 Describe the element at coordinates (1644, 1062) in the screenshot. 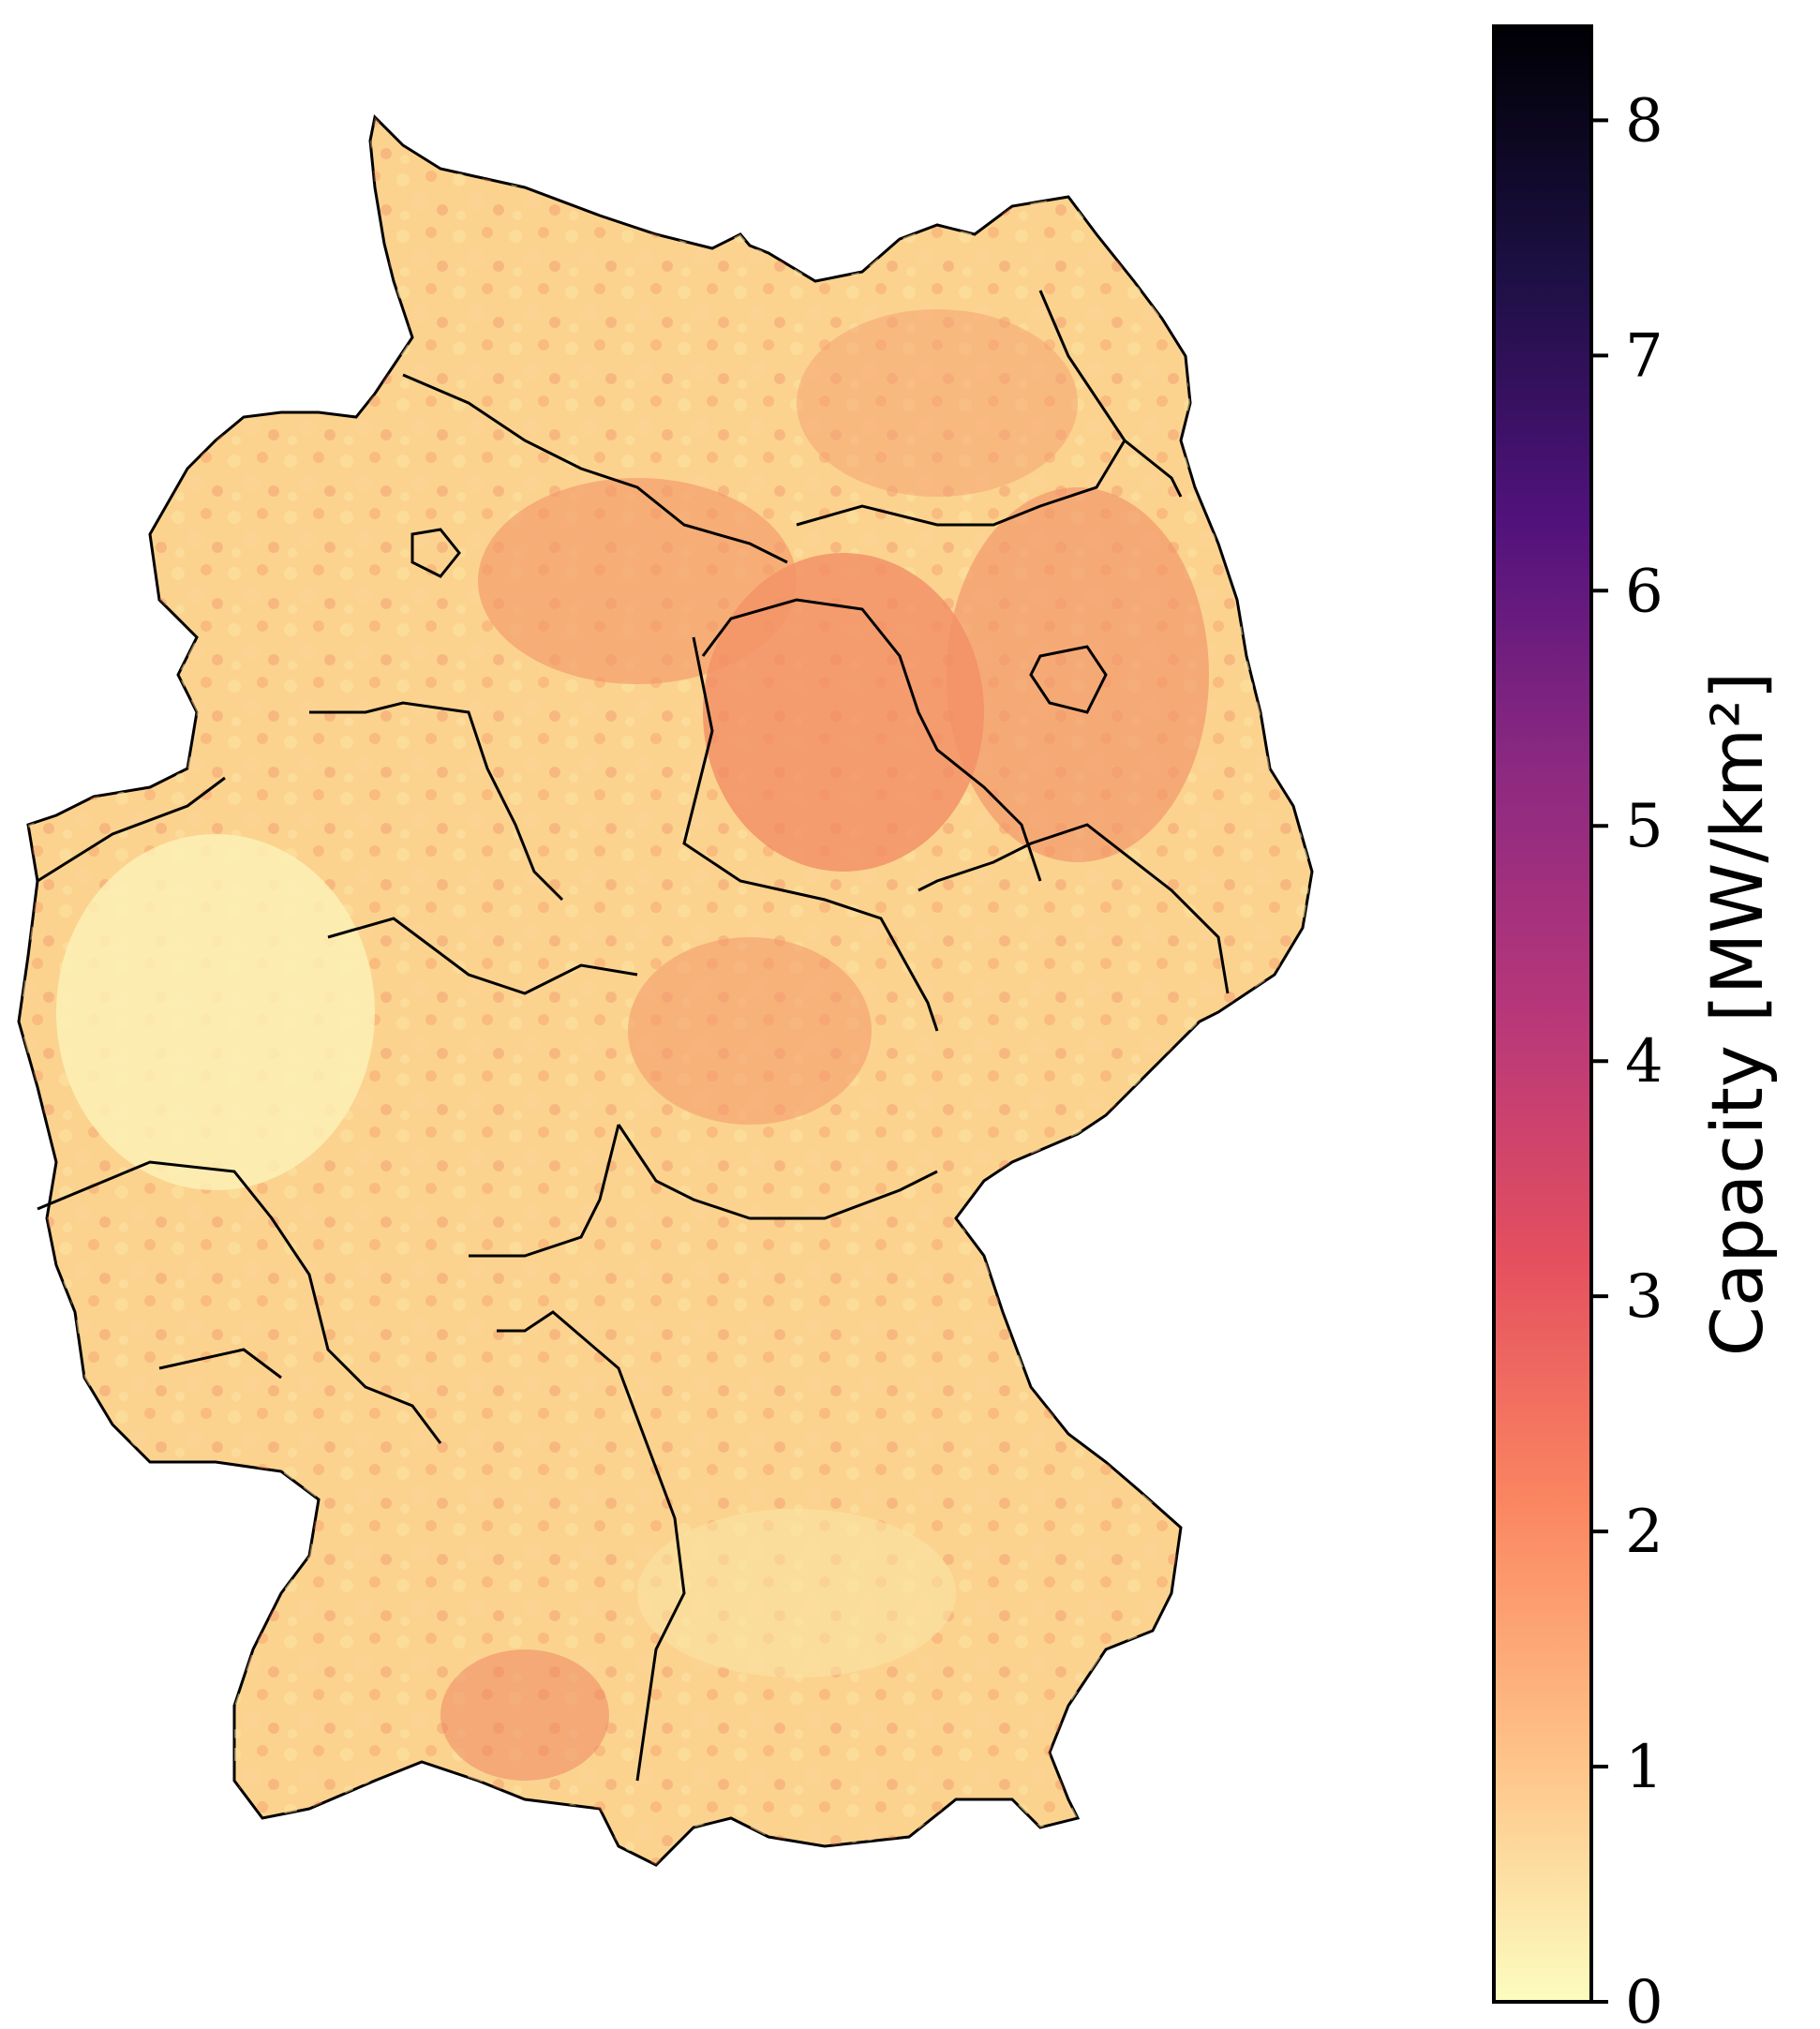

I see `colorbar-tick-label: 4` at that location.